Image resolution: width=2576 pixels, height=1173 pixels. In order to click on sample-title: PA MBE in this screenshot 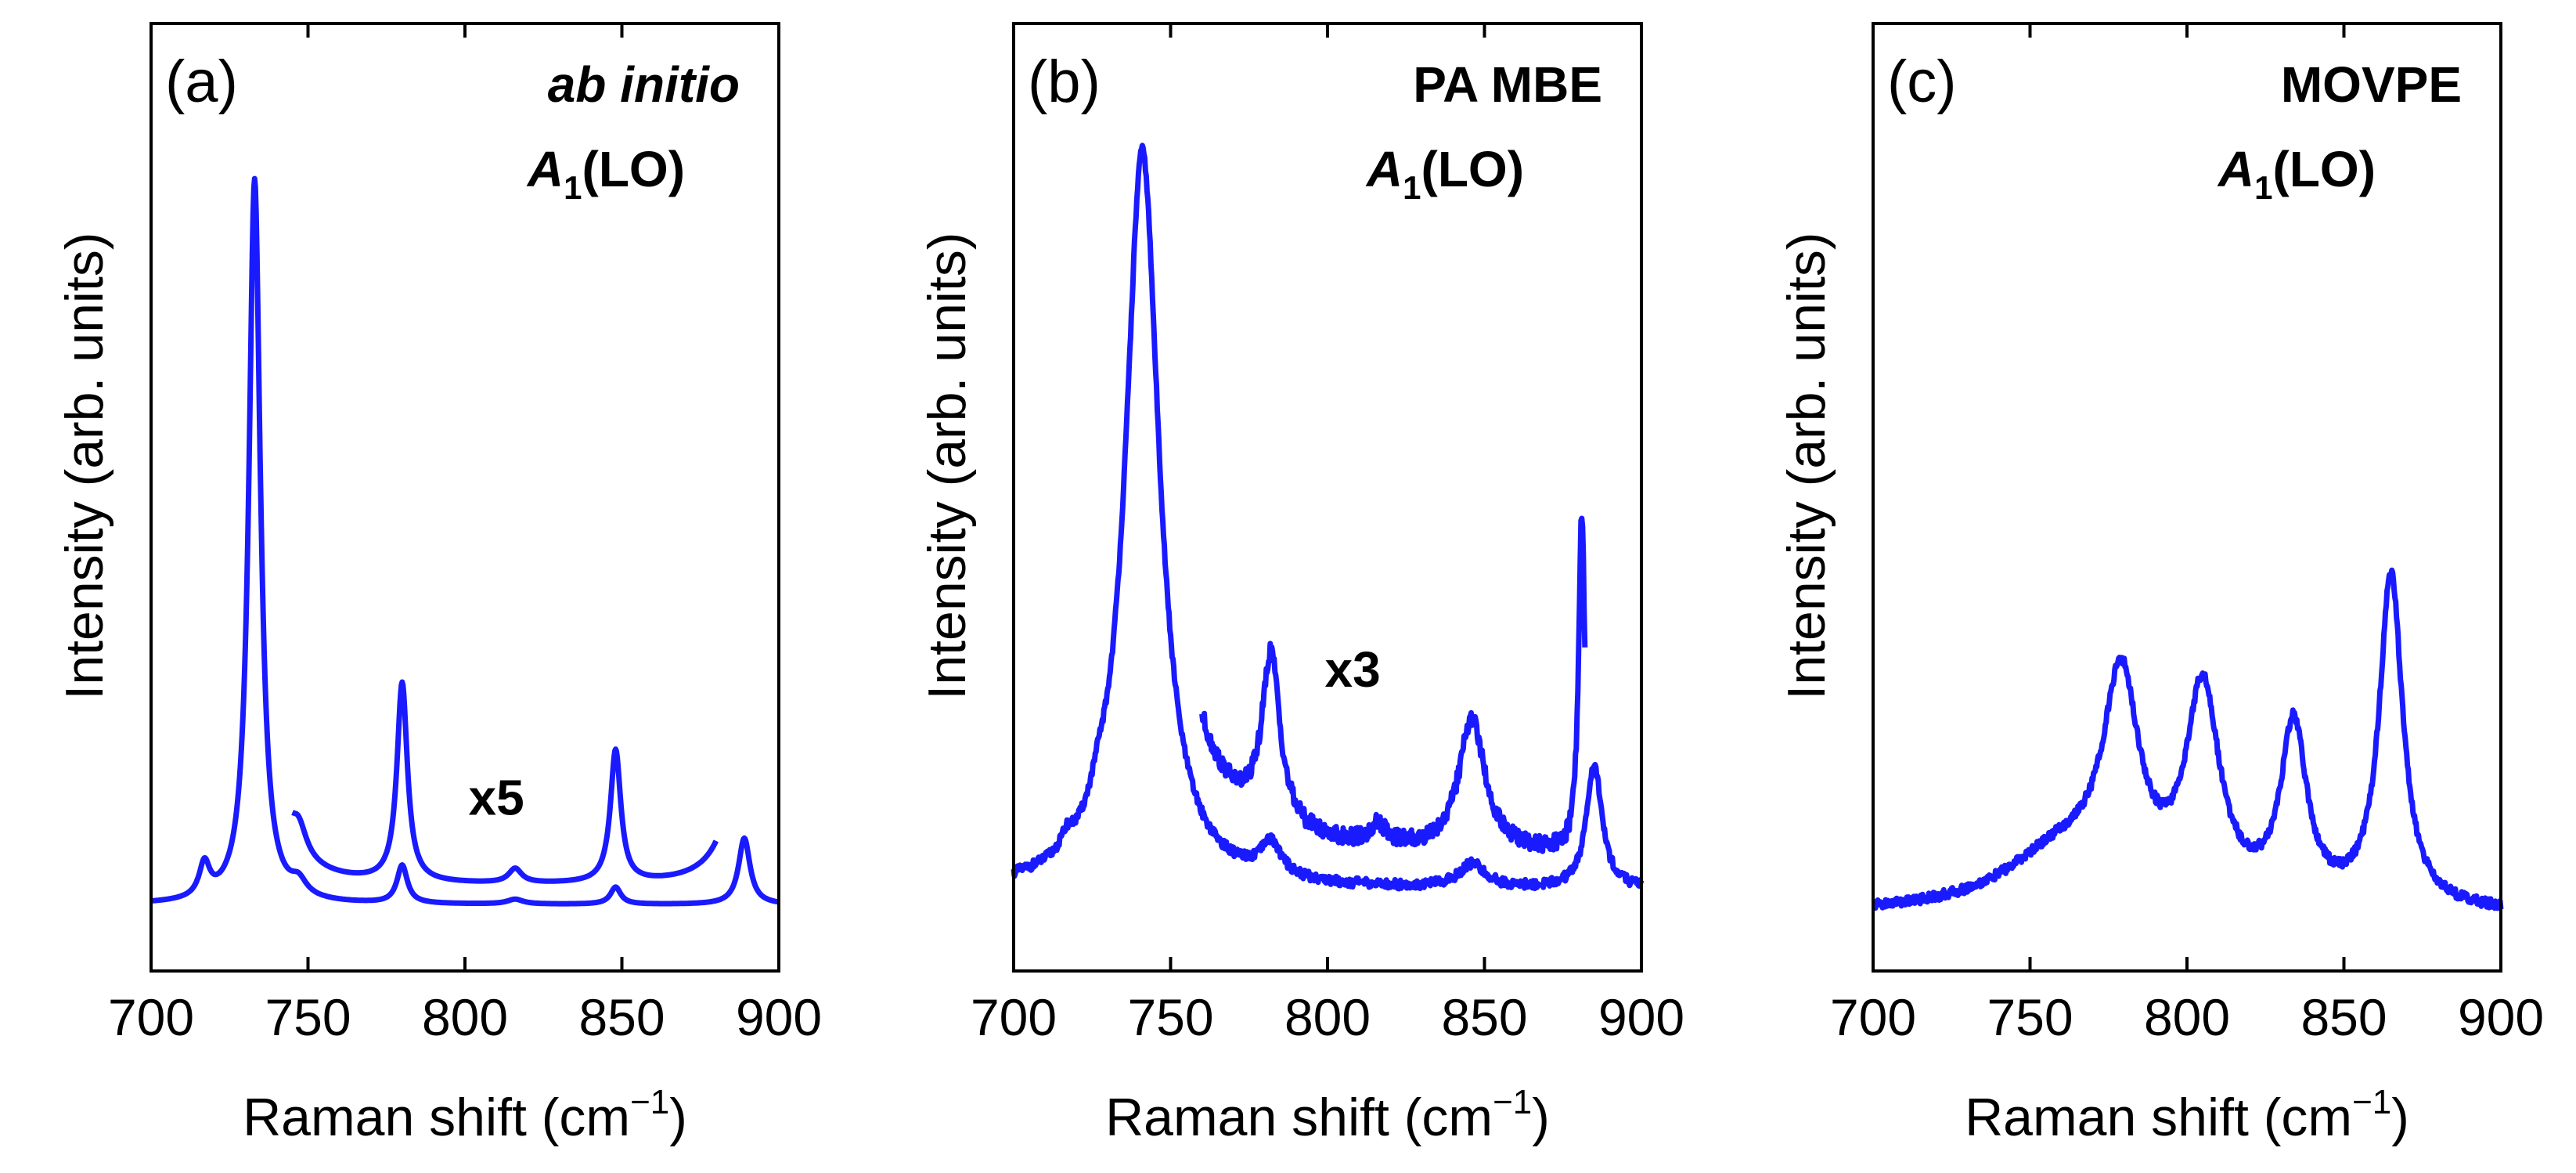, I will do `click(1507, 84)`.